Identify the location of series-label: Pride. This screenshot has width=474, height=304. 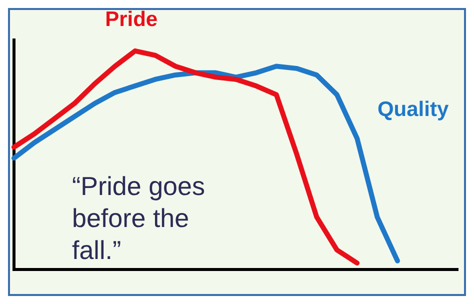
(131, 20).